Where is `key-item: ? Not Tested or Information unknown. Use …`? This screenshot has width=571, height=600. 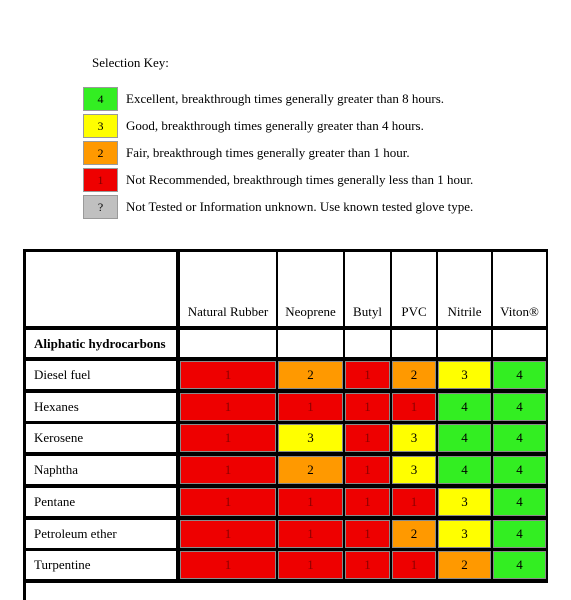 key-item: ? Not Tested or Information unknown. Use … is located at coordinates (278, 207).